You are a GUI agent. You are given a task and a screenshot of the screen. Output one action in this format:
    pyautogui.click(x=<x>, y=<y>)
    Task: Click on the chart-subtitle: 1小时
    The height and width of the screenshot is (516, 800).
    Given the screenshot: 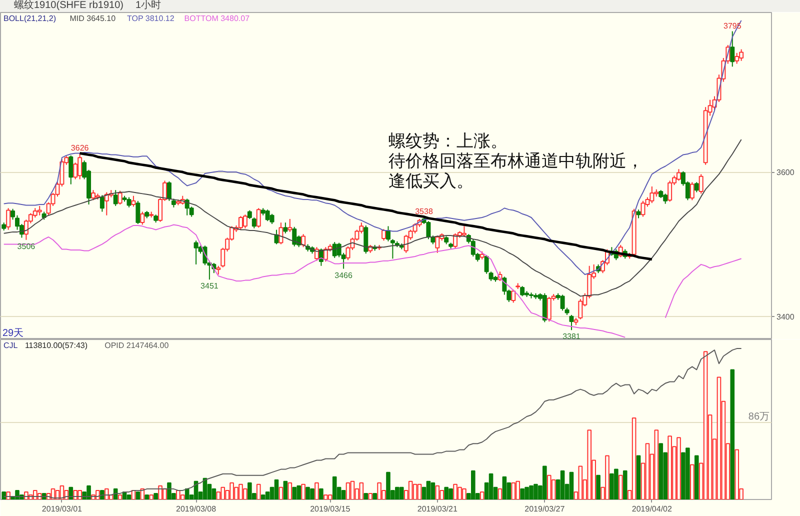 What is the action you would take?
    pyautogui.click(x=149, y=5)
    